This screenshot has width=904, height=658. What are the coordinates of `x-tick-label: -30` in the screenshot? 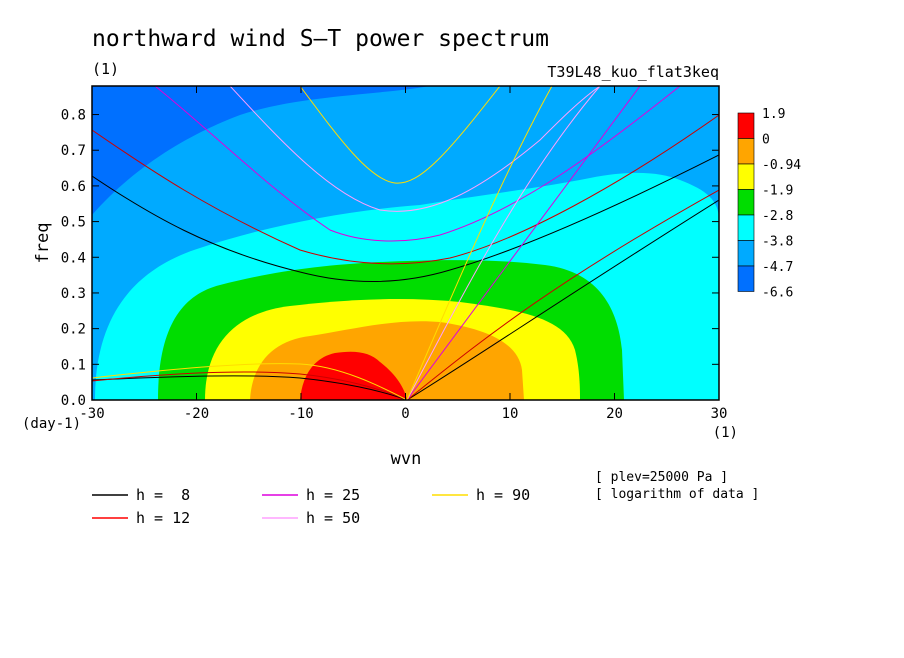 It's located at (91, 414).